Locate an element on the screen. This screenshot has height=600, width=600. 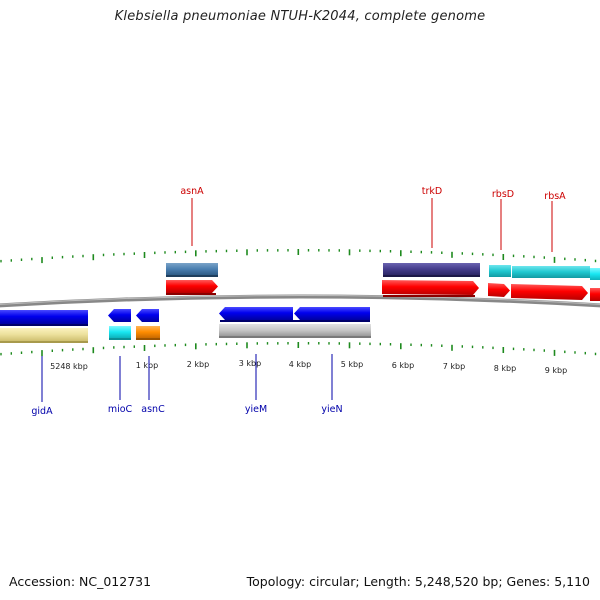
gene-label-yieM: yieM is located at coordinates (256, 409).